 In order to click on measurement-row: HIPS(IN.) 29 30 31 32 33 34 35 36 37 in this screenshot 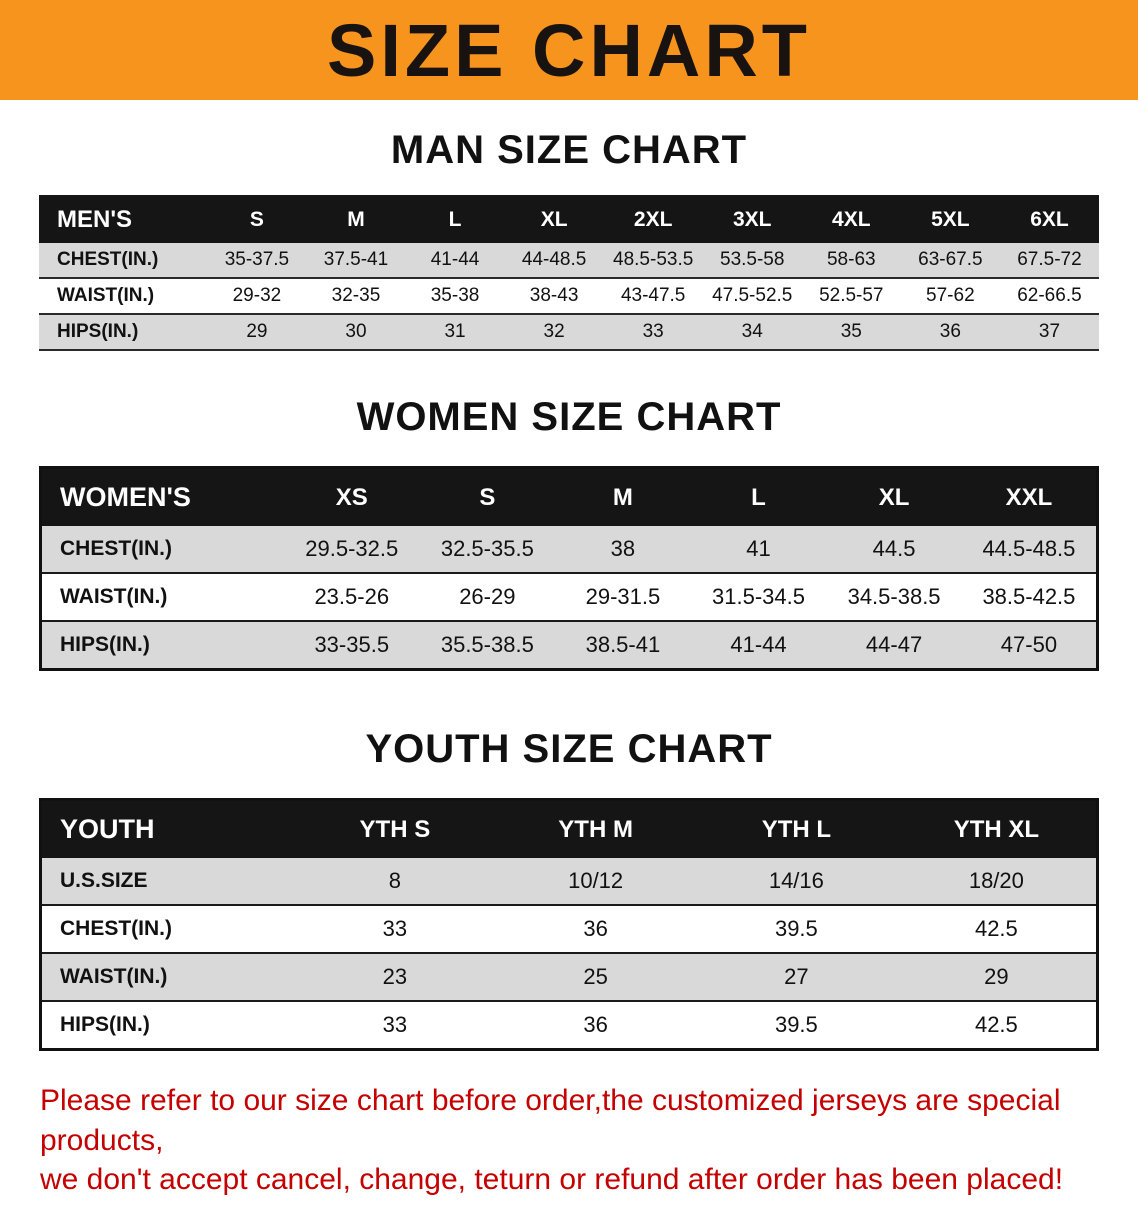, I will do `click(569, 332)`.